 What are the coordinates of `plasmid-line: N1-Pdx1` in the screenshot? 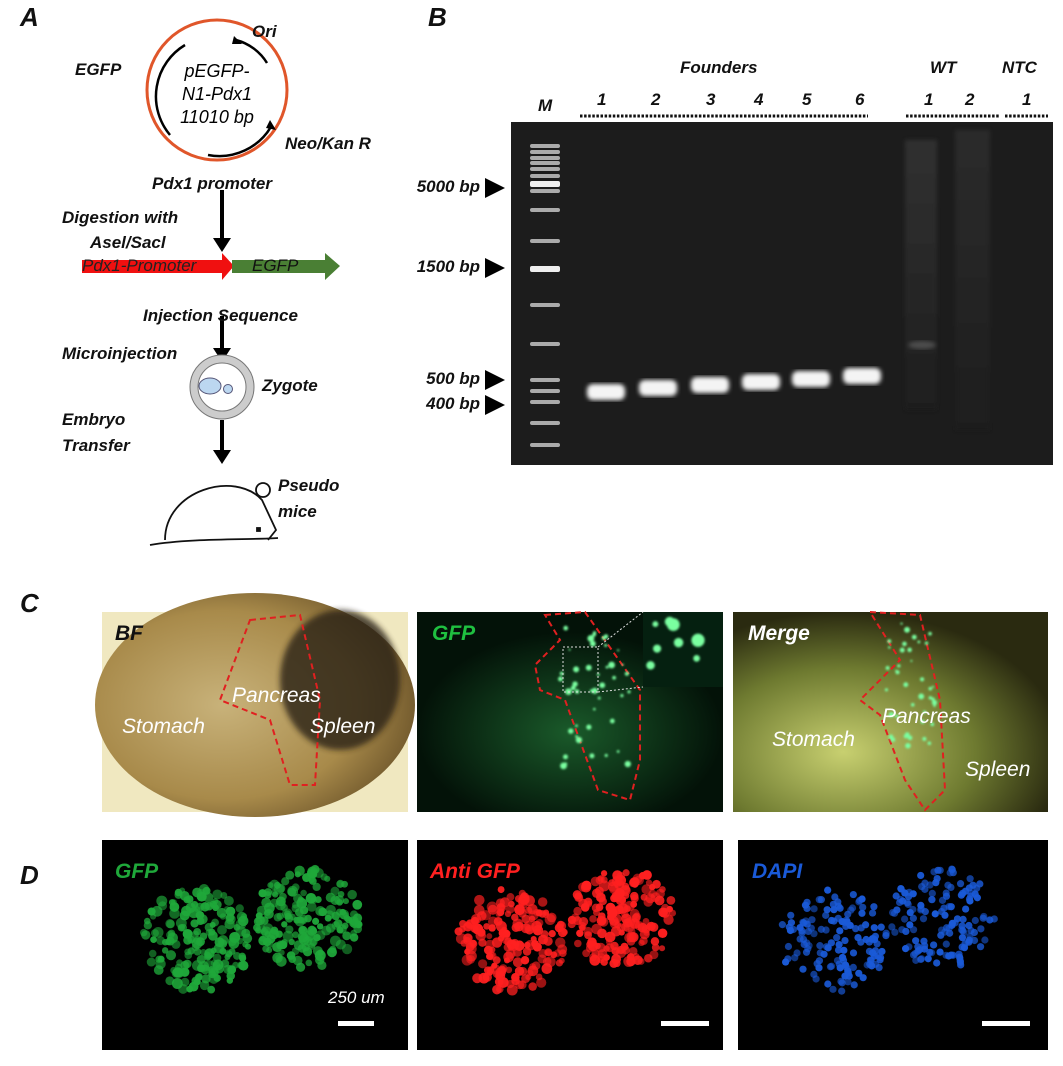 It's located at (217, 94).